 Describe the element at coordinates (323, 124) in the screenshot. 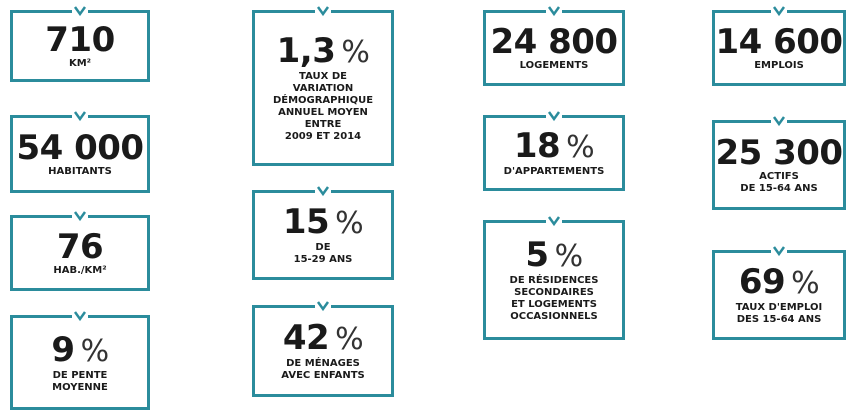

I see `stat-label-line: ENTRE` at that location.